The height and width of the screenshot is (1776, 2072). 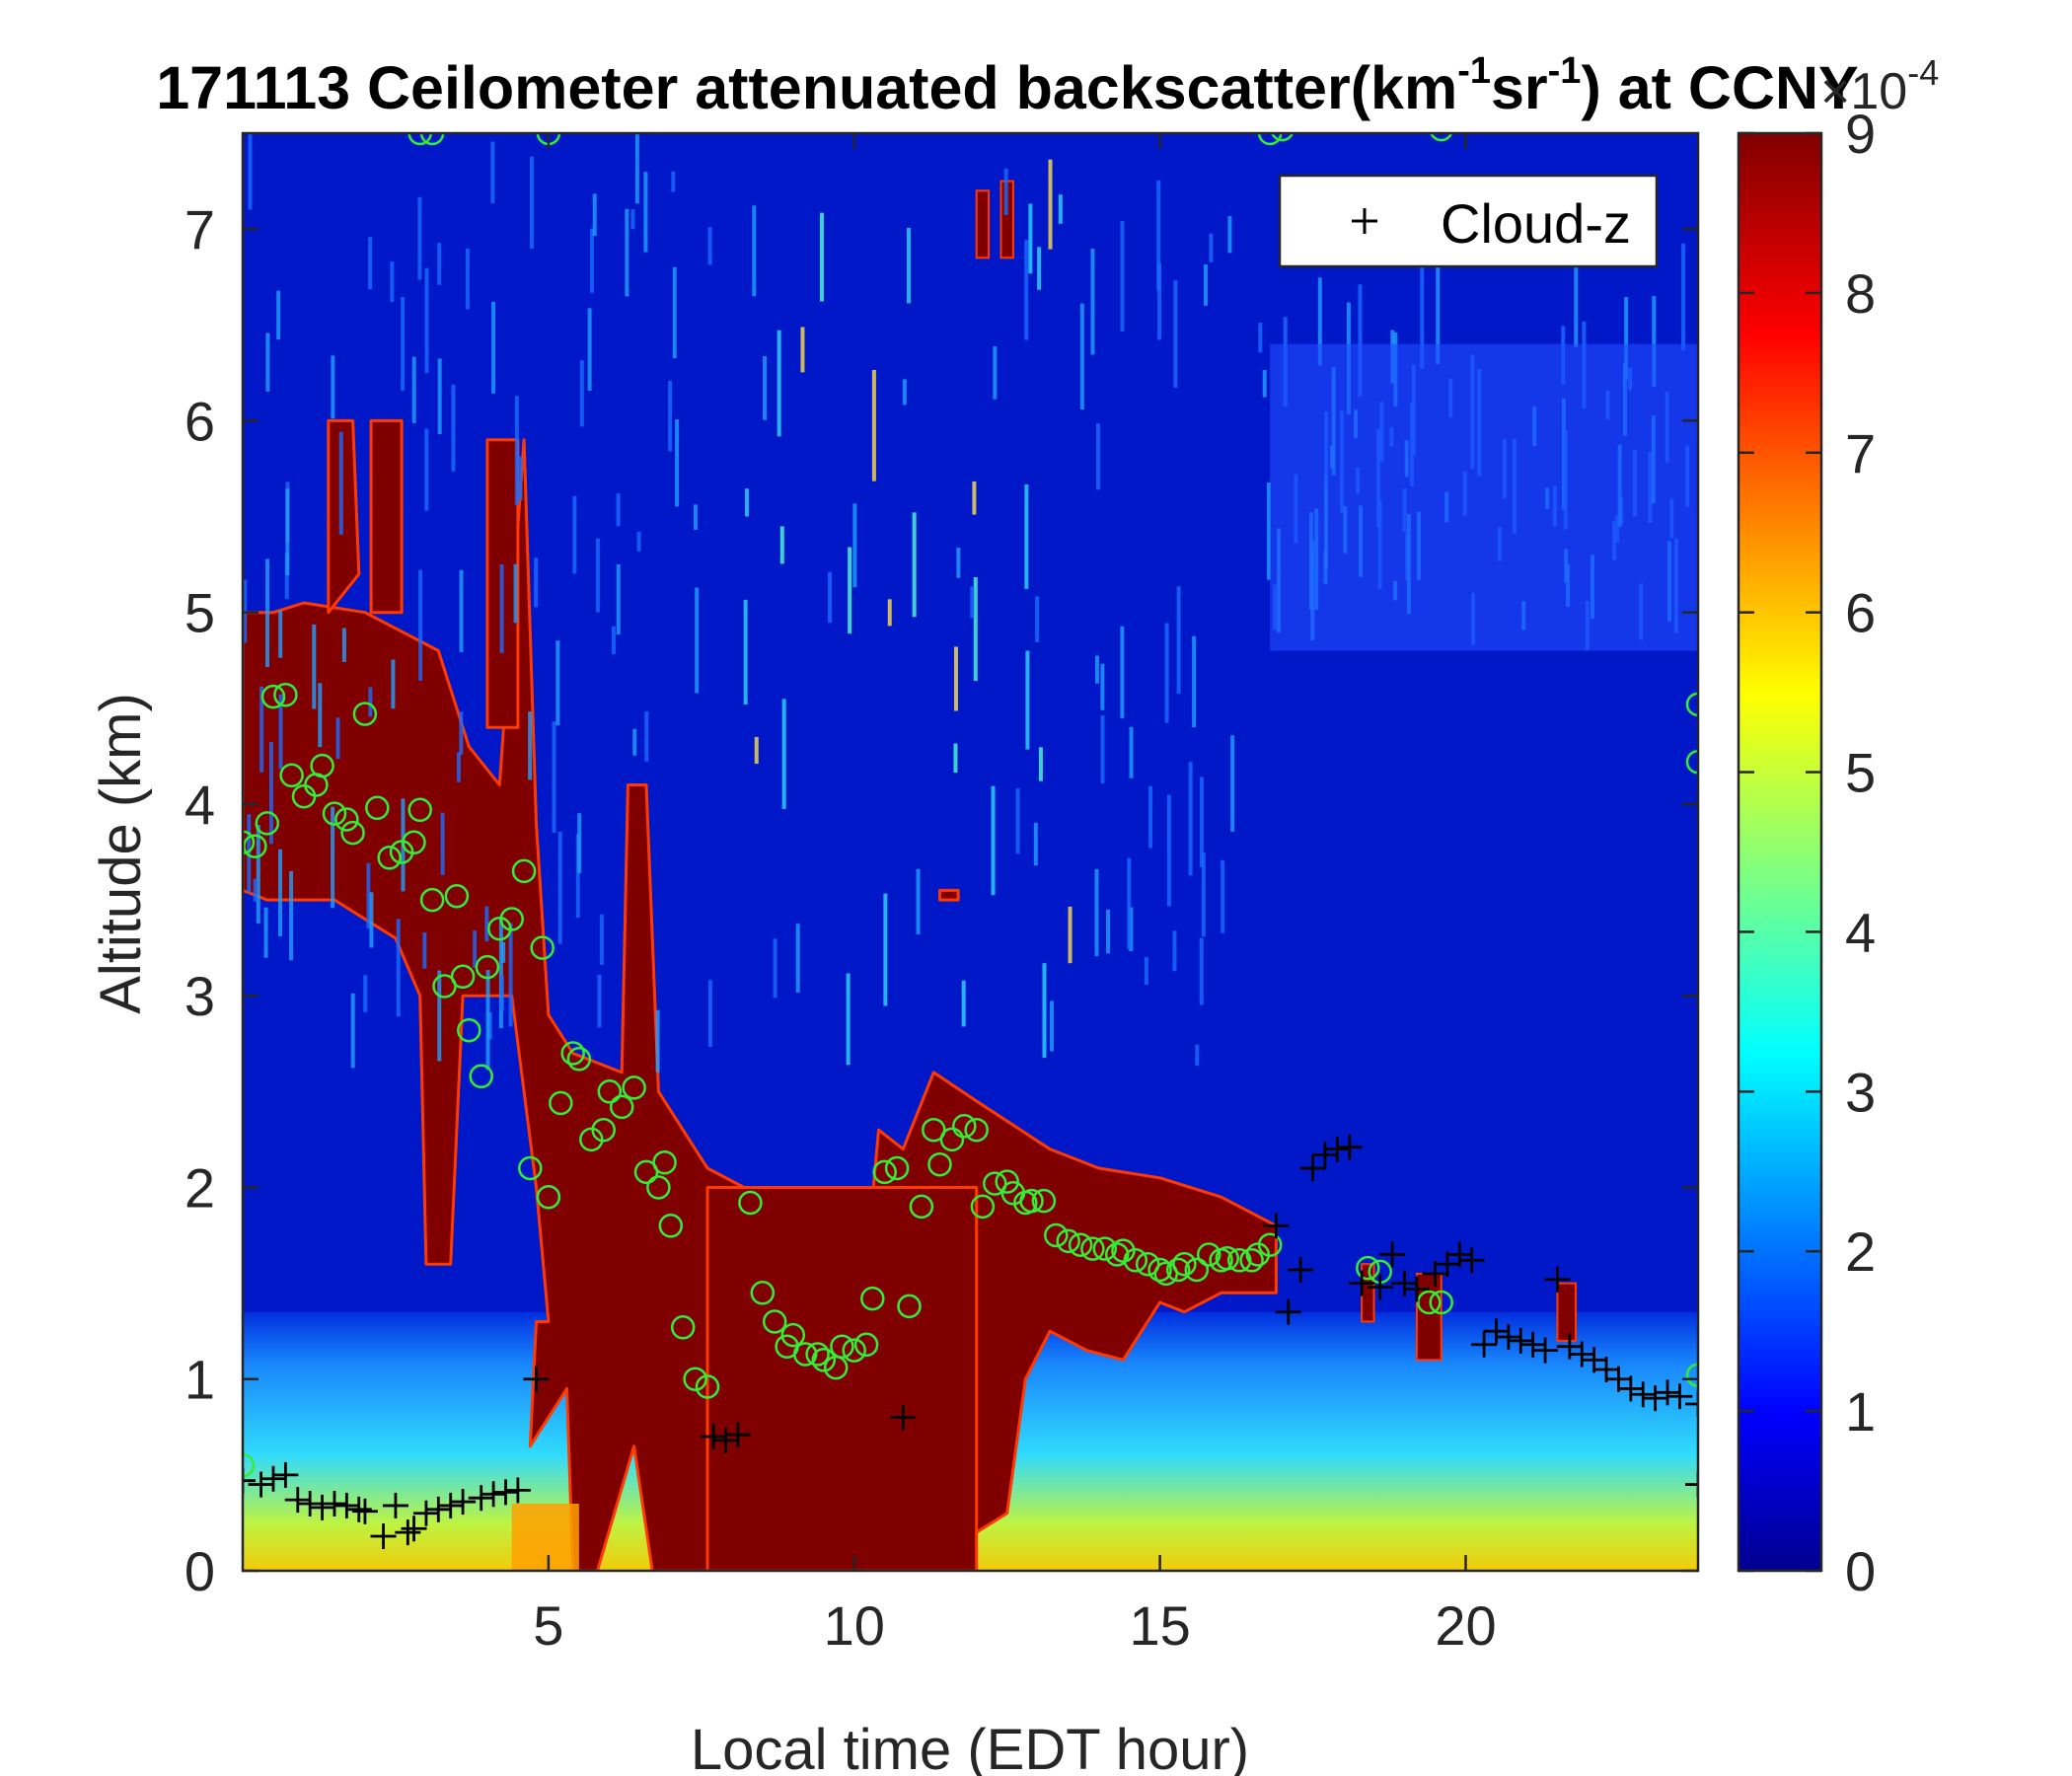 What do you see at coordinates (200, 613) in the screenshot?
I see `y-tick-label: 5` at bounding box center [200, 613].